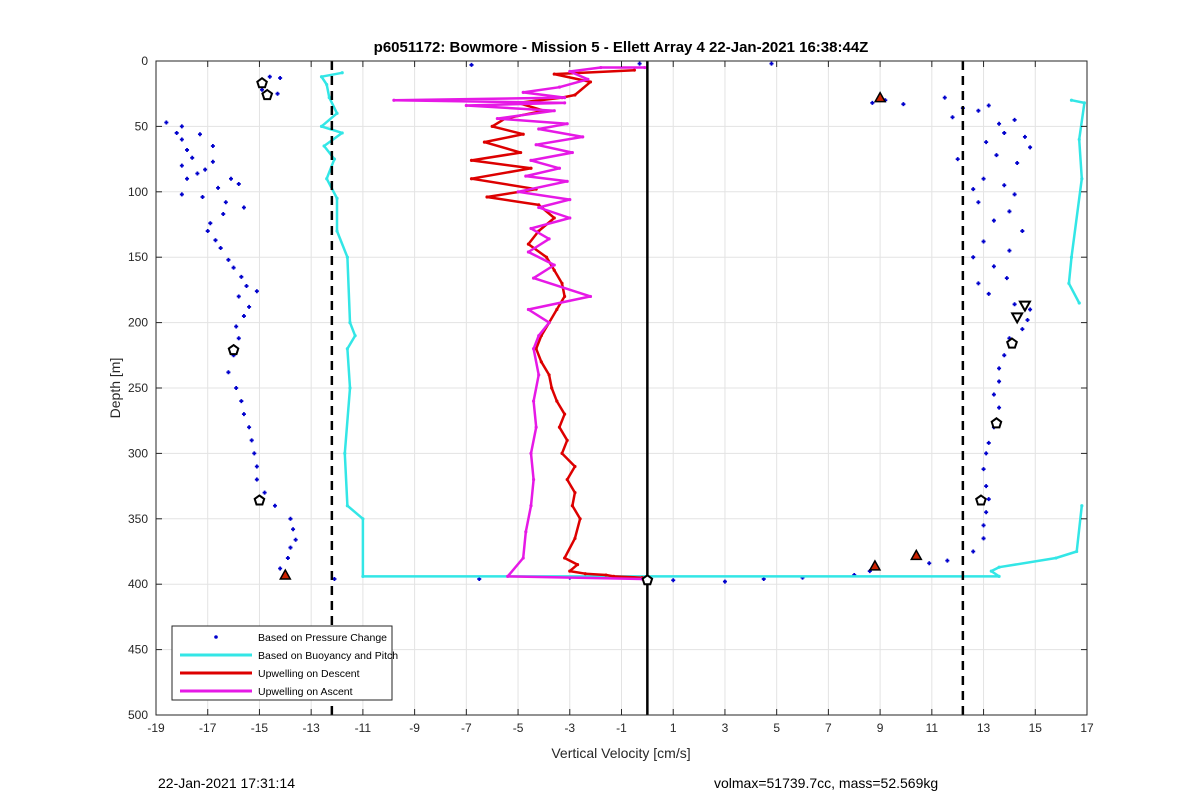  I want to click on y-tick-label: 50, so click(142, 126).